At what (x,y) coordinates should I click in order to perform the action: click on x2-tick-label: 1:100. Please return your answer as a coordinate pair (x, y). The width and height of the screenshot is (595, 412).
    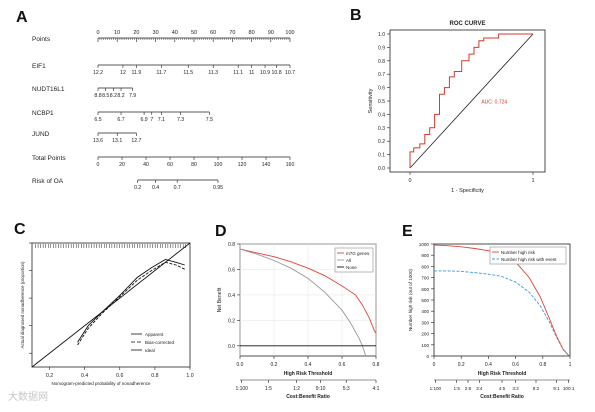
    Looking at the image, I should click on (241, 389).